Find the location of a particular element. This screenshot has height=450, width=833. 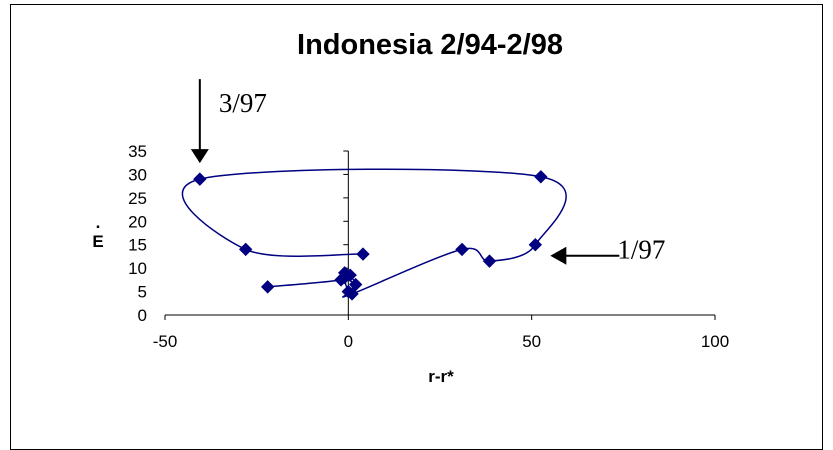

y-axis-label: E is located at coordinates (97, 241).